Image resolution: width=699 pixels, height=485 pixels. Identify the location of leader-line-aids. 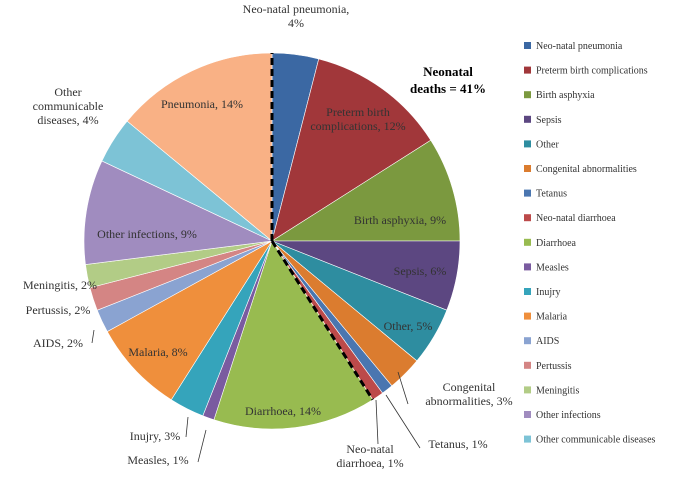
(93, 336).